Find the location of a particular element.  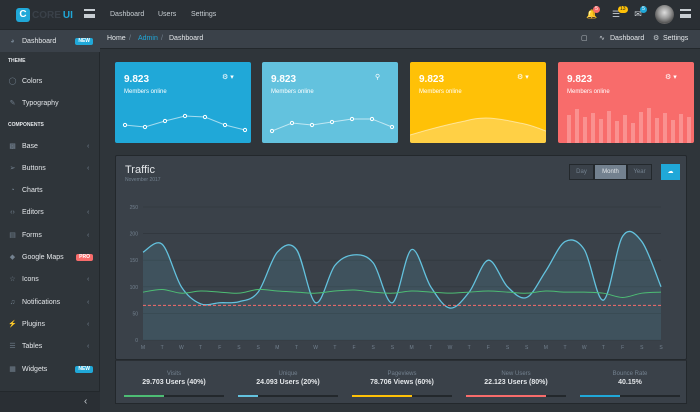

sidebar-item-forms: ▤ Forms ‹ is located at coordinates (50, 235).